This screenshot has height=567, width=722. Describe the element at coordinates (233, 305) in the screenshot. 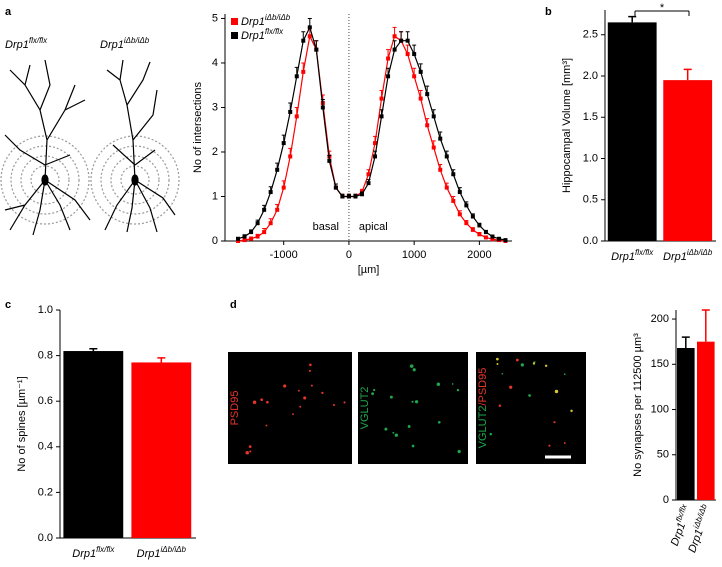

I see `panel-label: d` at that location.